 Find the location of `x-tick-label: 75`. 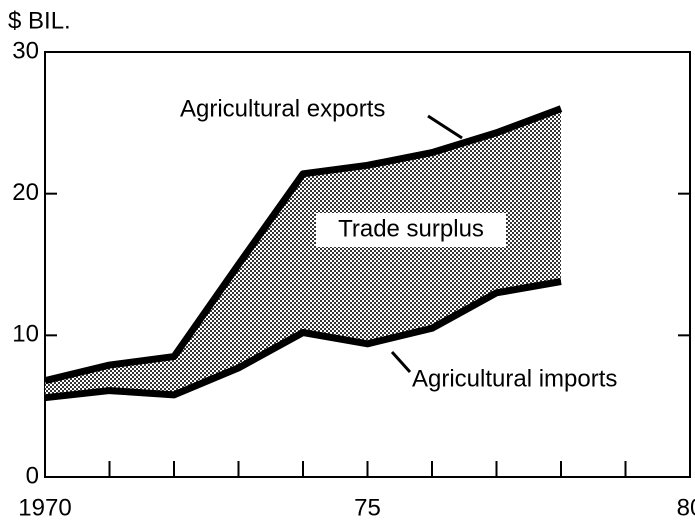

x-tick-label: 75 is located at coordinates (367, 507).